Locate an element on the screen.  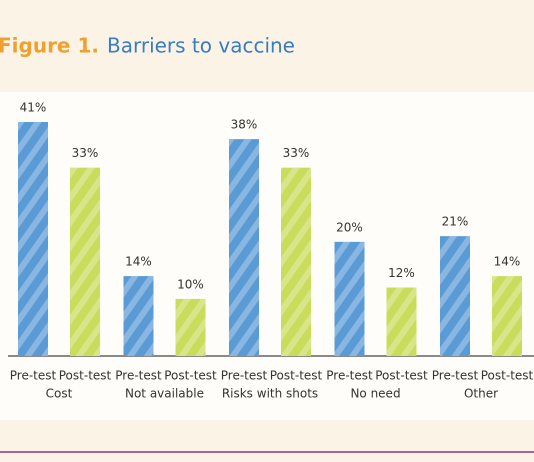
value-label: 10% is located at coordinates (190, 284).